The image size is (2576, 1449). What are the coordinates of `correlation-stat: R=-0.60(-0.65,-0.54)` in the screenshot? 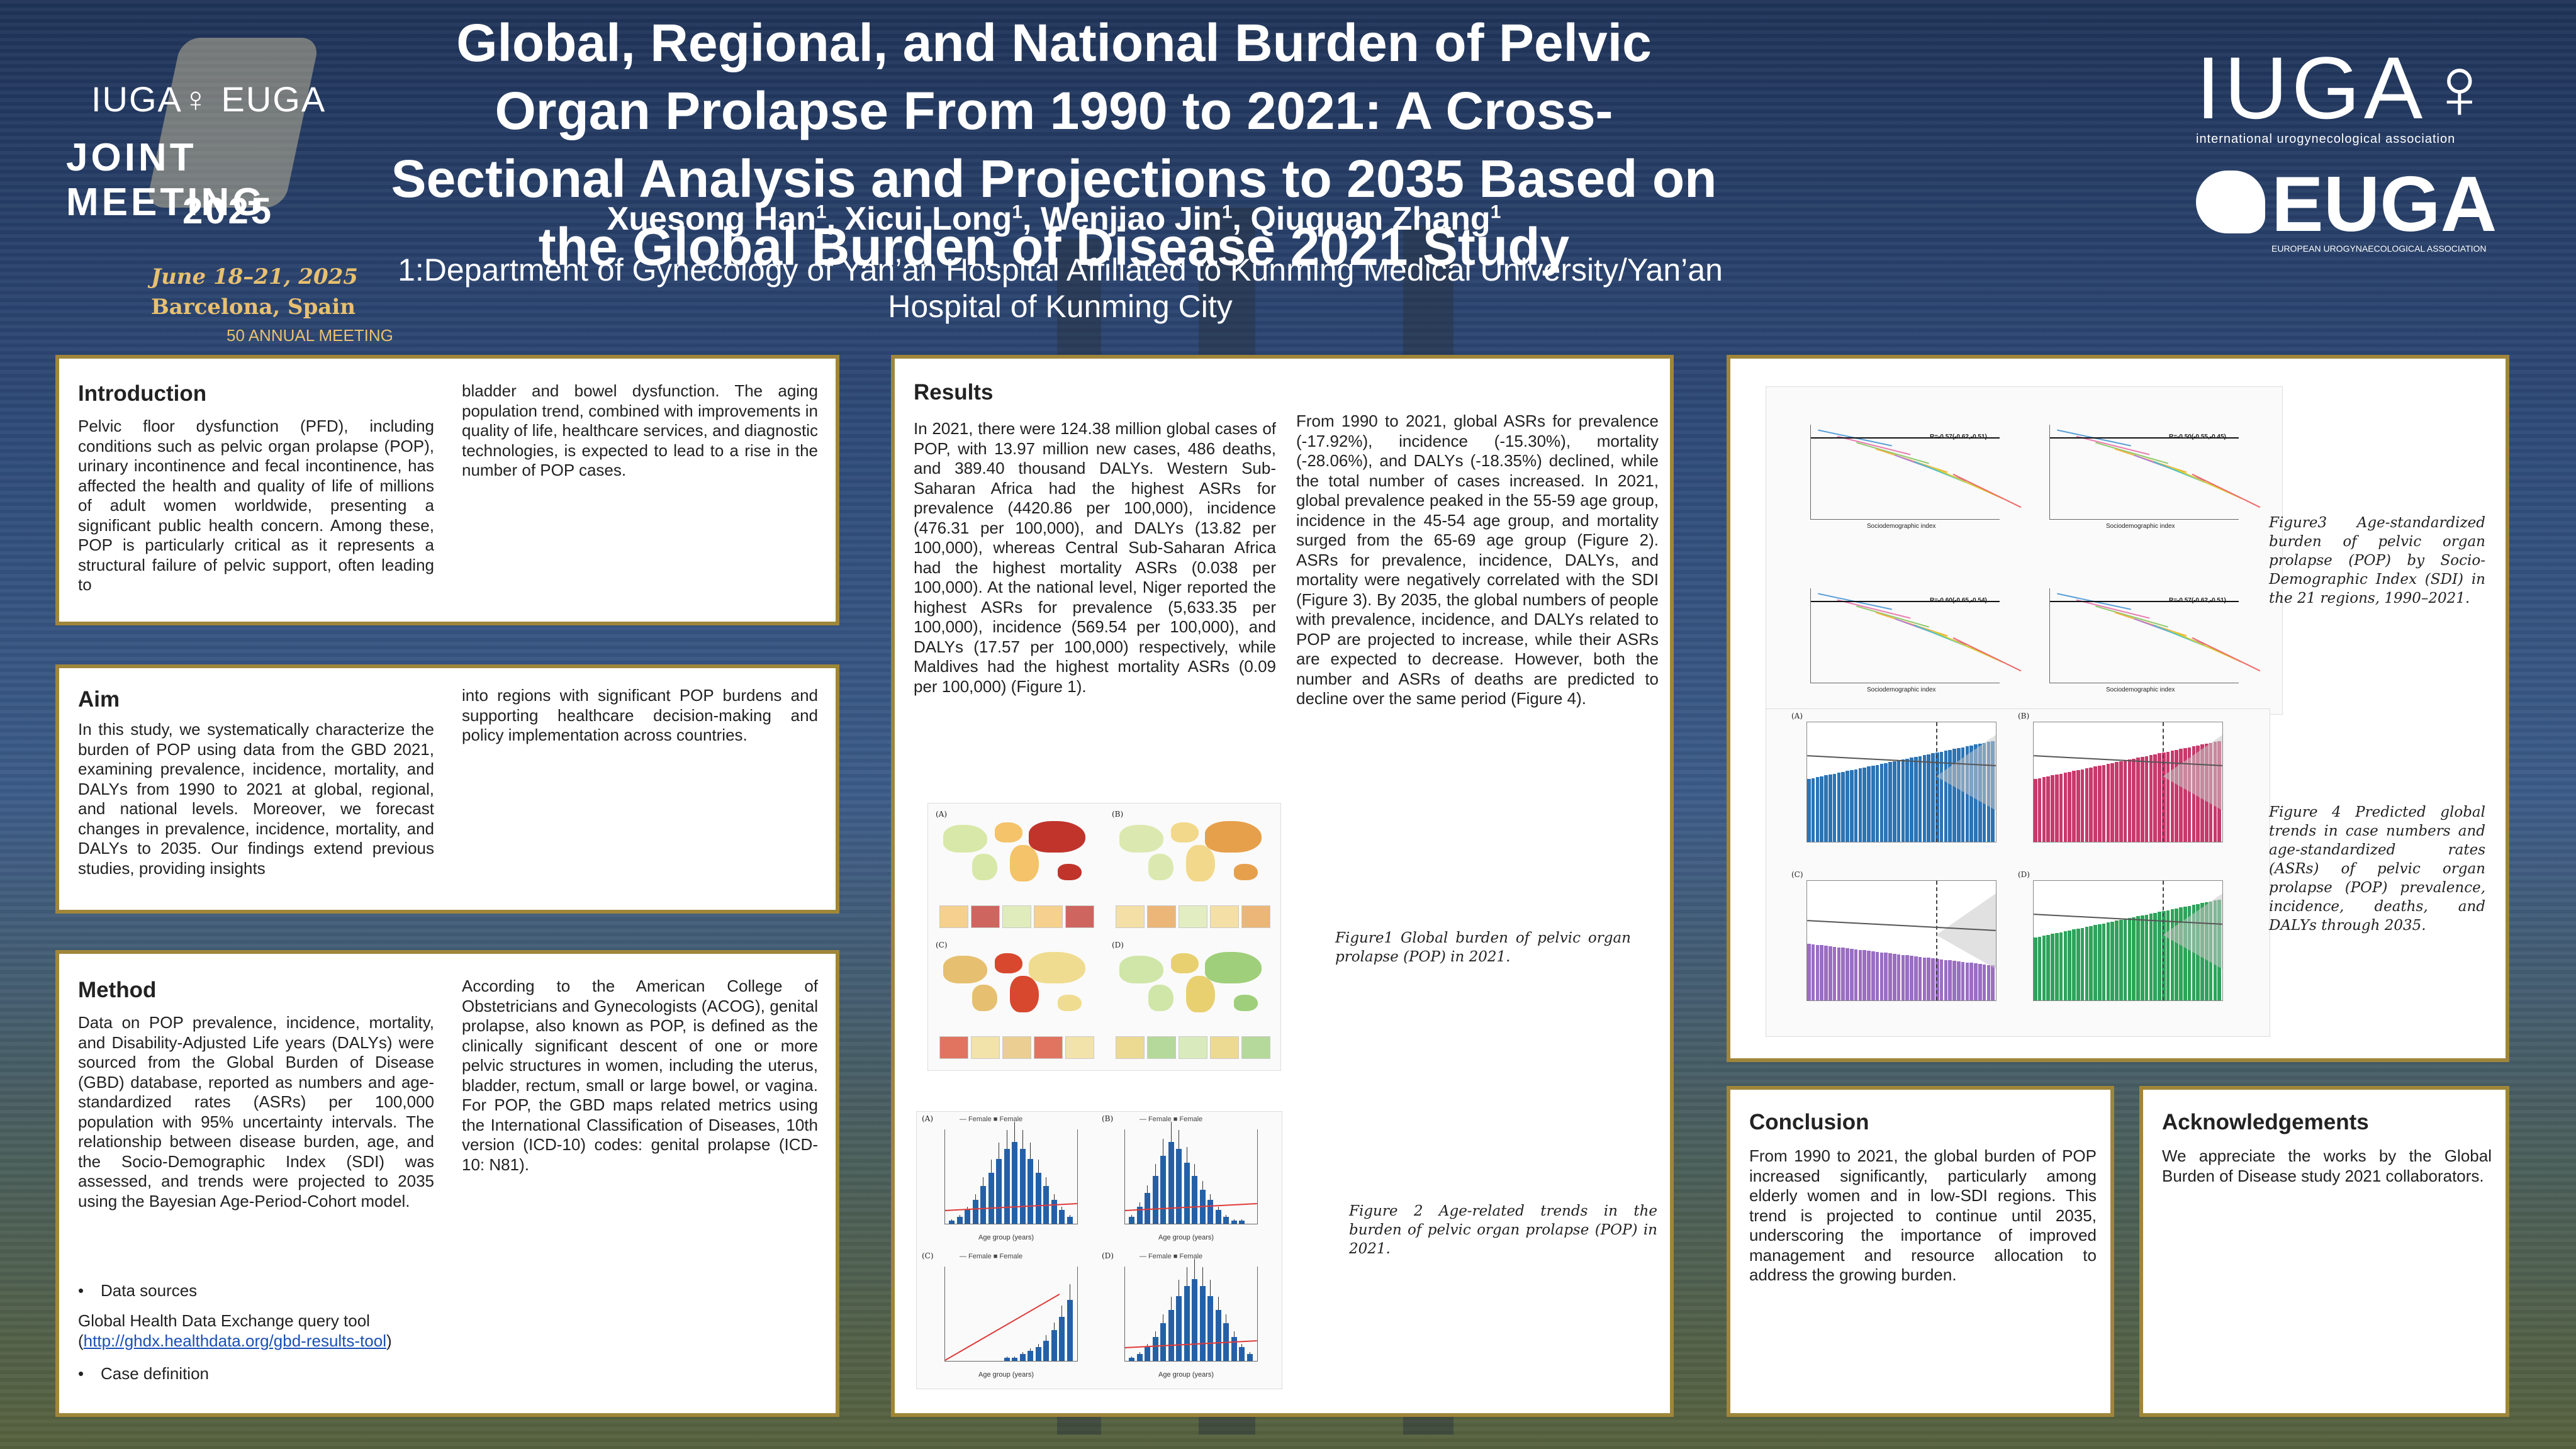 It's located at (1958, 600).